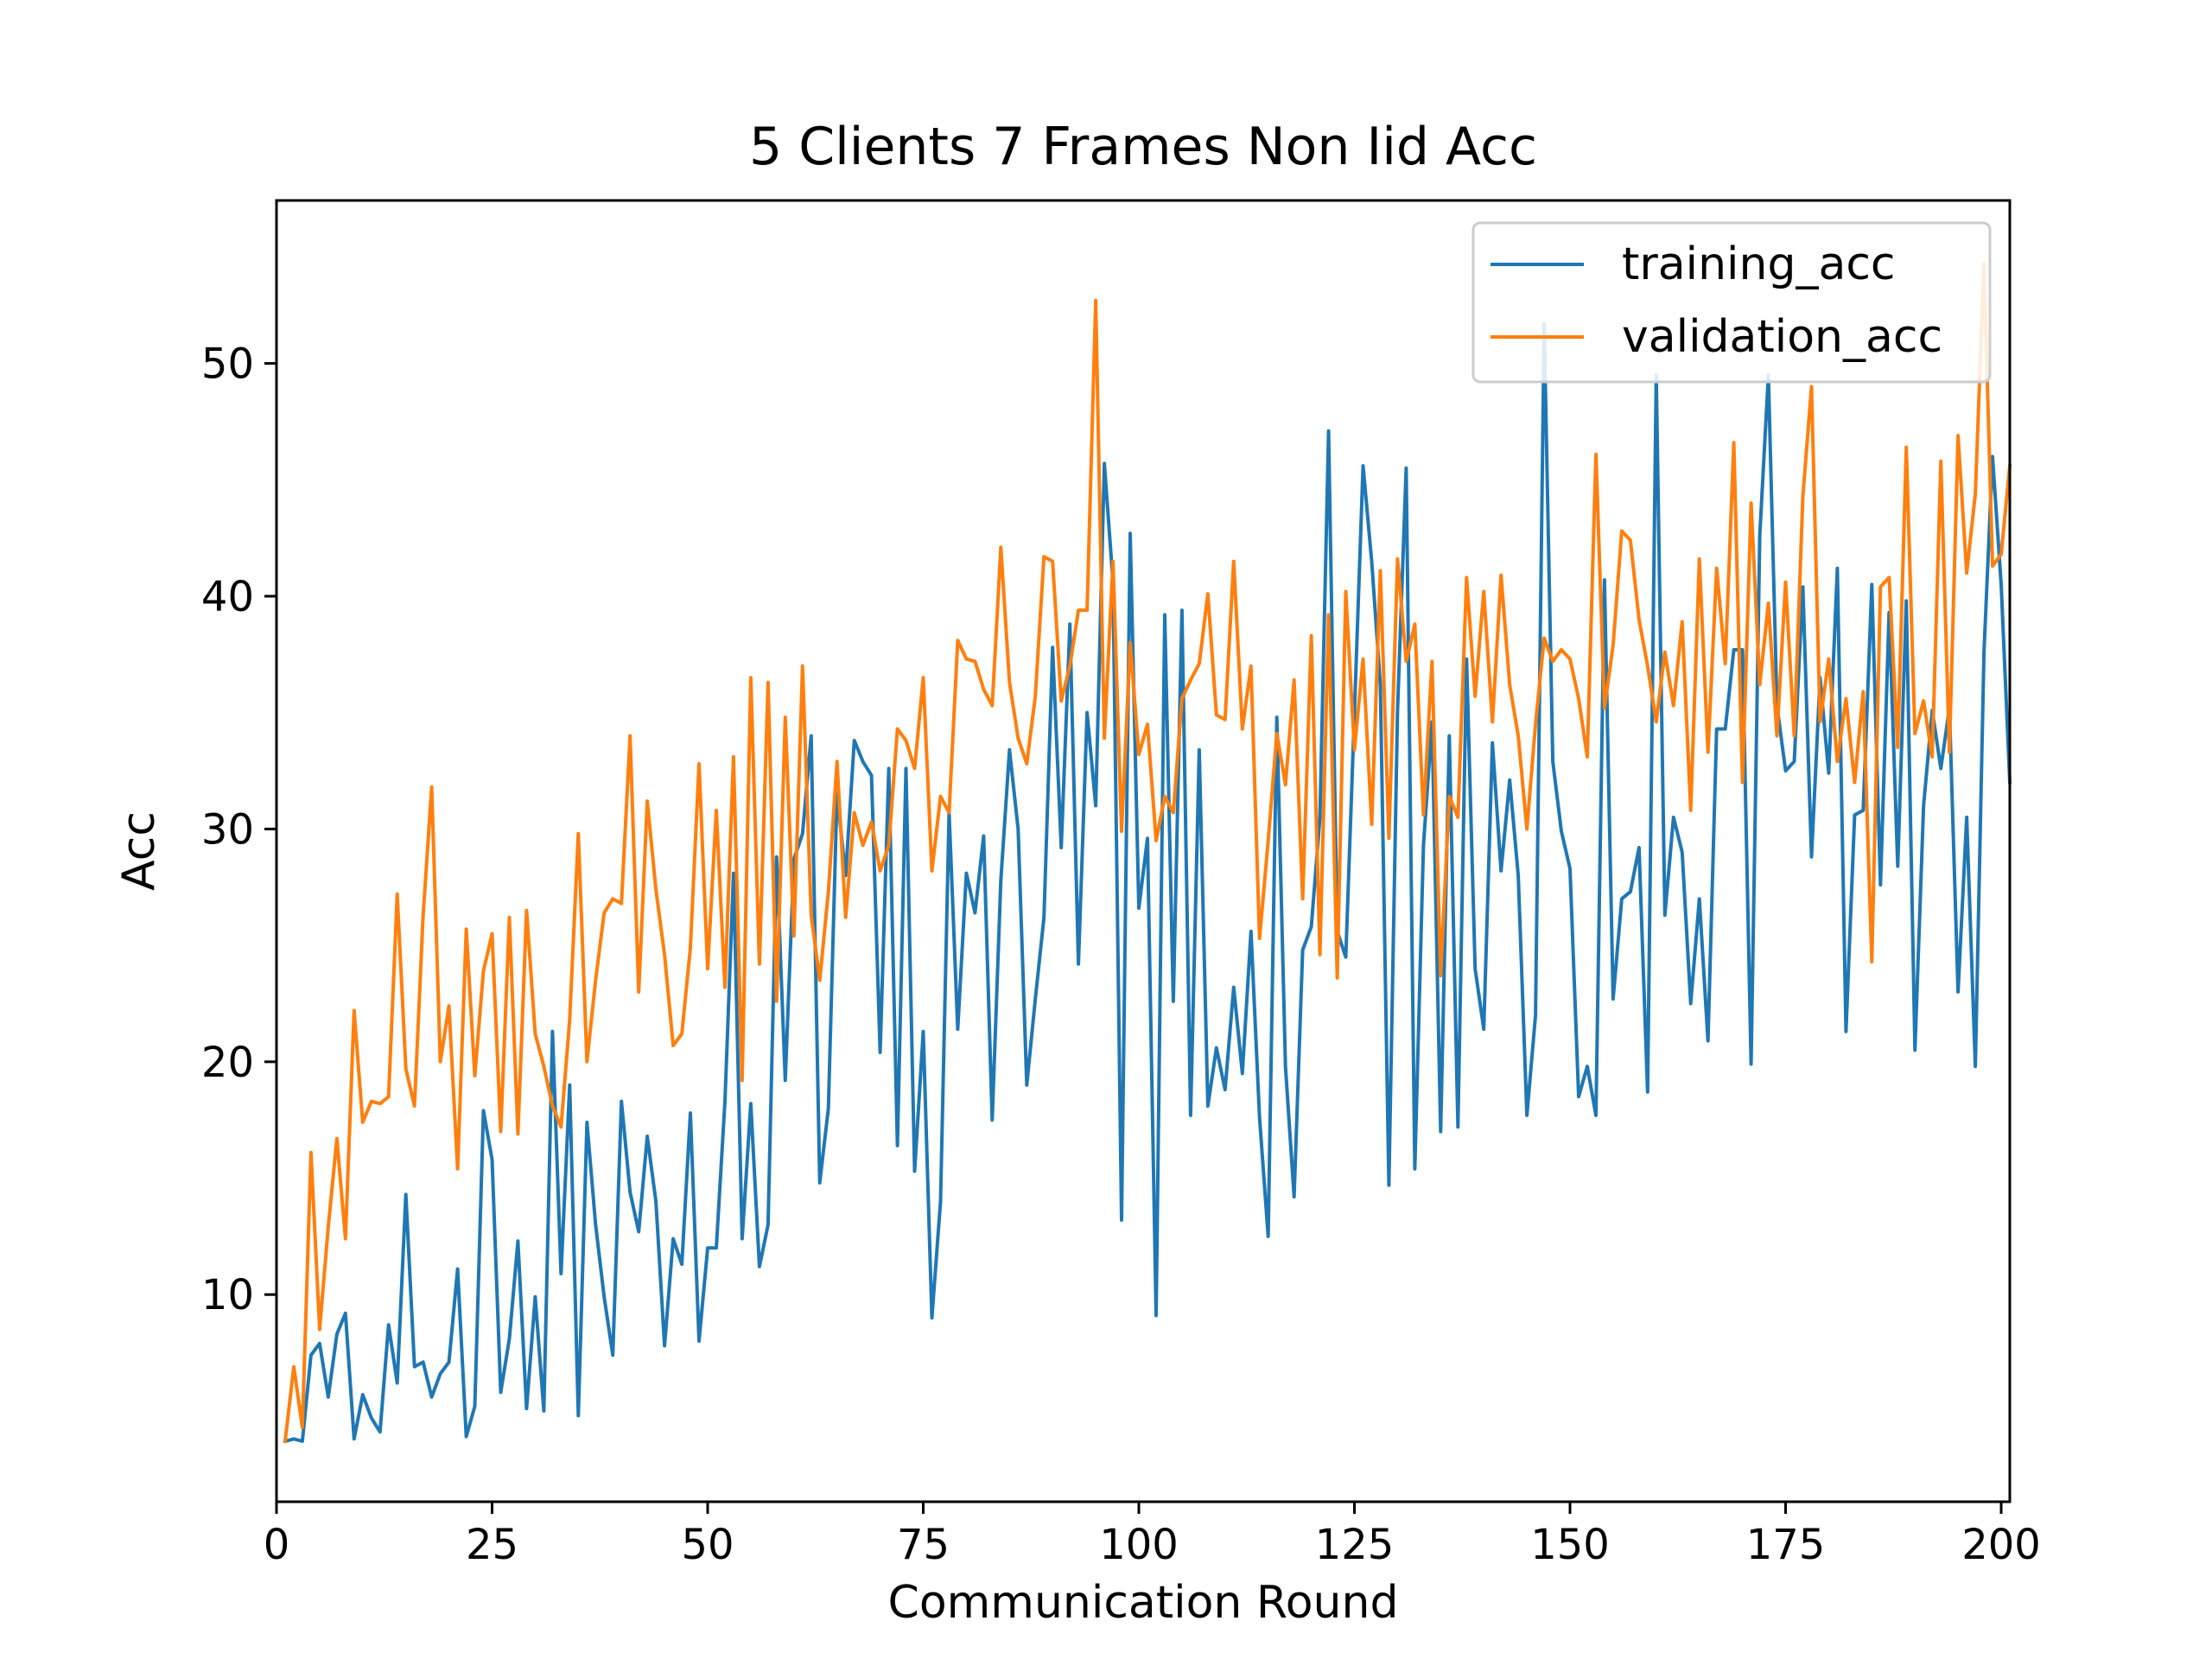 The width and height of the screenshot is (2212, 1659). I want to click on y-tick-label: 10, so click(227, 1295).